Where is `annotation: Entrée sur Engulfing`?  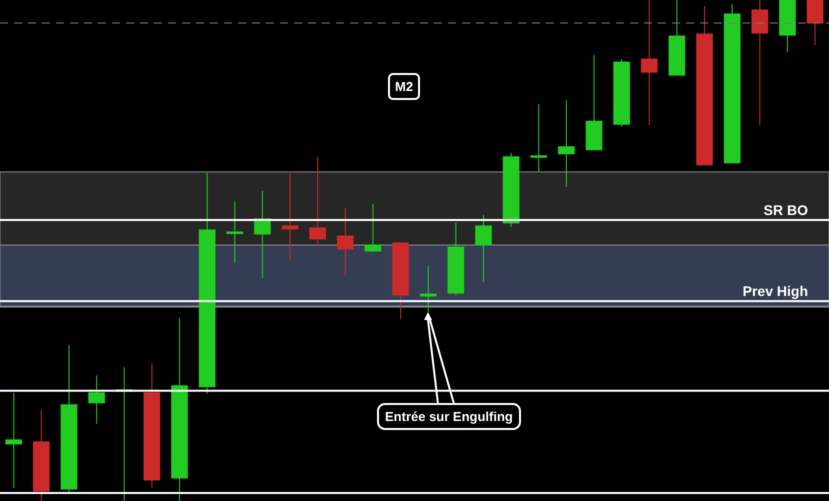
annotation: Entrée sur Engulfing is located at coordinates (449, 416).